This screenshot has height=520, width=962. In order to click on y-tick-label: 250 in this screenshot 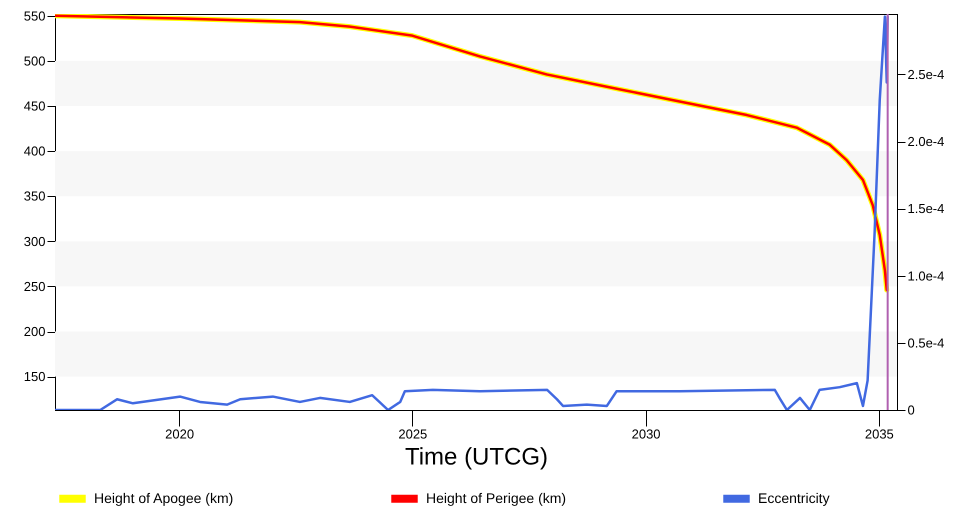, I will do `click(35, 286)`.